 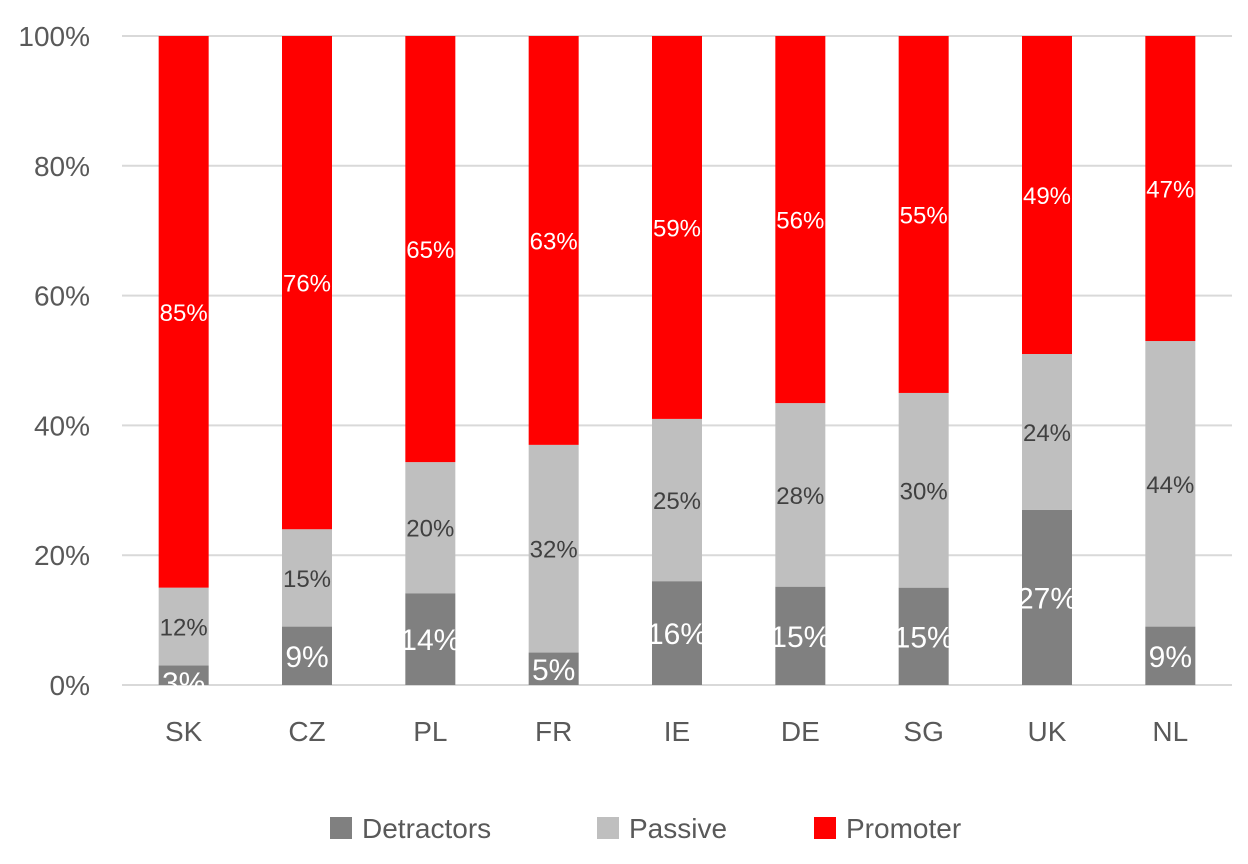 I want to click on data-label-promoter-sg: 55%, so click(x=924, y=215).